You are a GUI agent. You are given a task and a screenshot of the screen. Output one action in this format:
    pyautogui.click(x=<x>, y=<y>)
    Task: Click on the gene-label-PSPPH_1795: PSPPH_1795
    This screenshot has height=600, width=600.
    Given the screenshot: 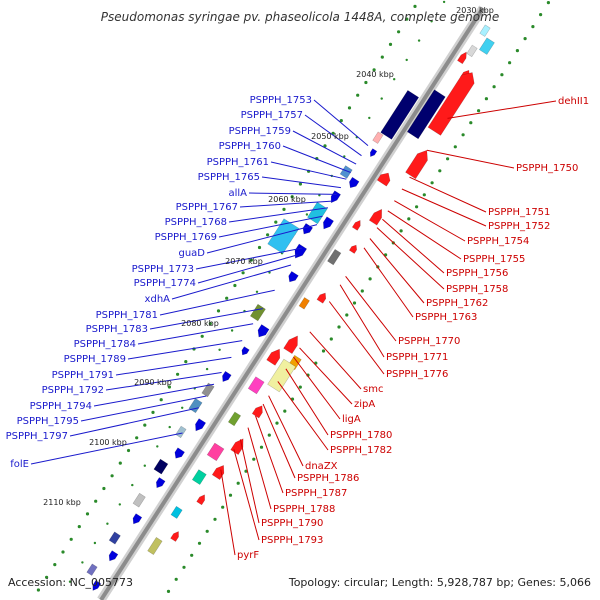 What is the action you would take?
    pyautogui.click(x=48, y=421)
    